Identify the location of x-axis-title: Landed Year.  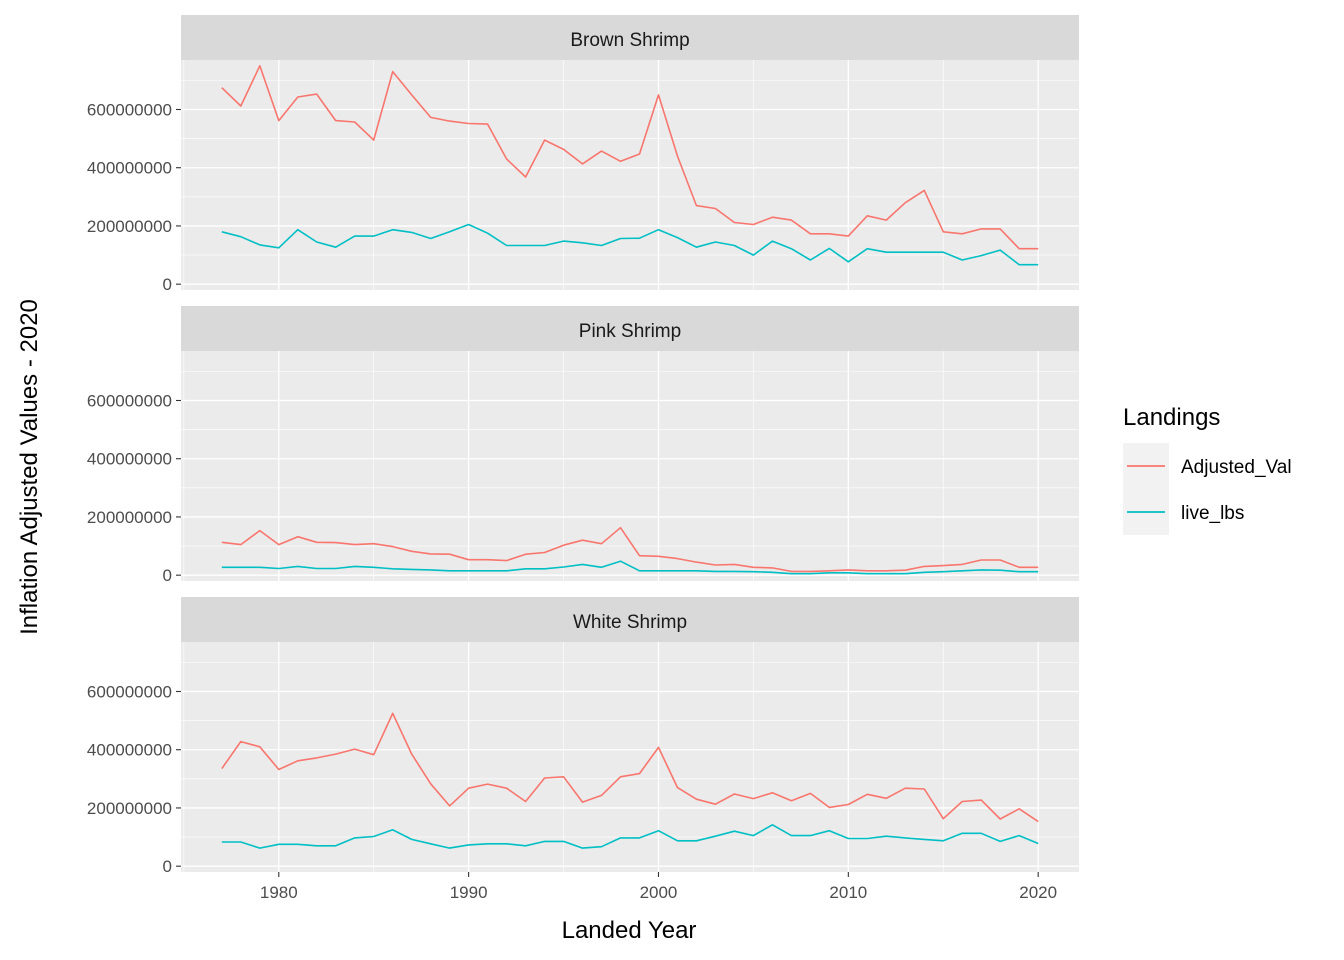
(629, 930).